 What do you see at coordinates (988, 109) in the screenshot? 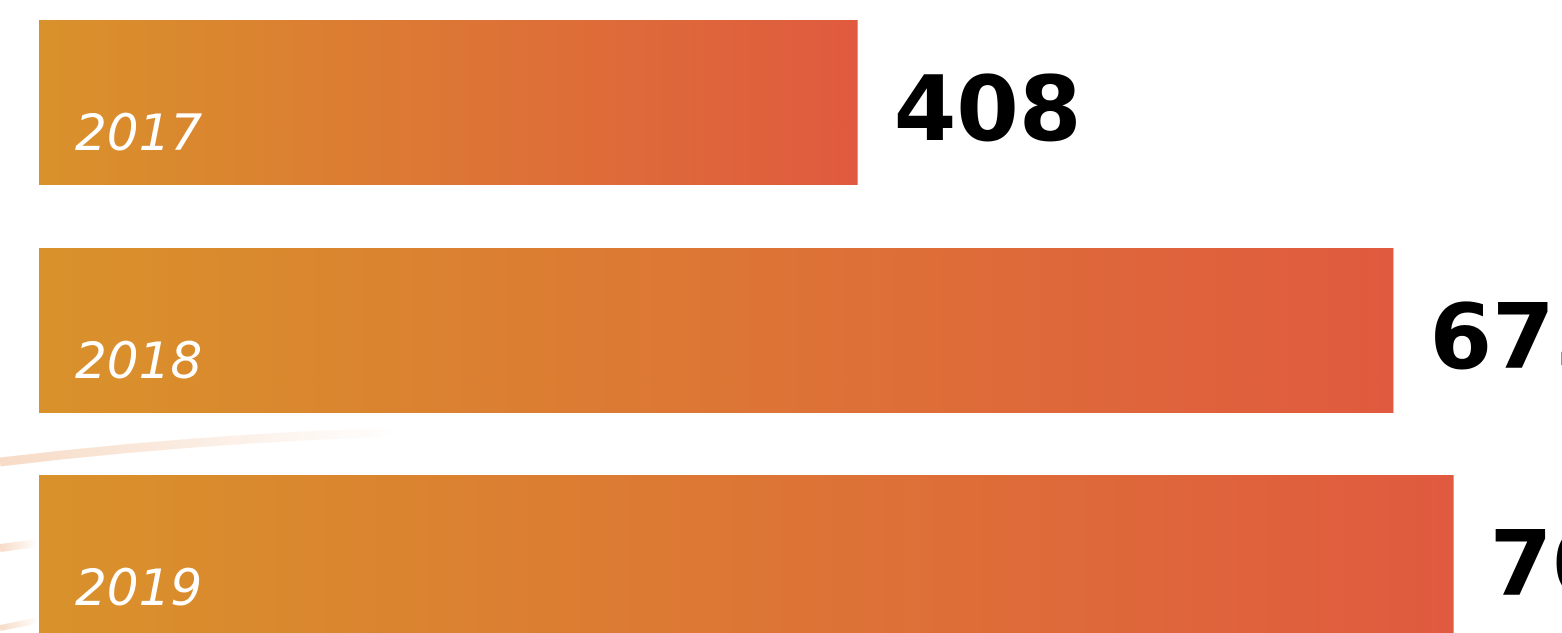
I see `value-label-2017: 408` at bounding box center [988, 109].